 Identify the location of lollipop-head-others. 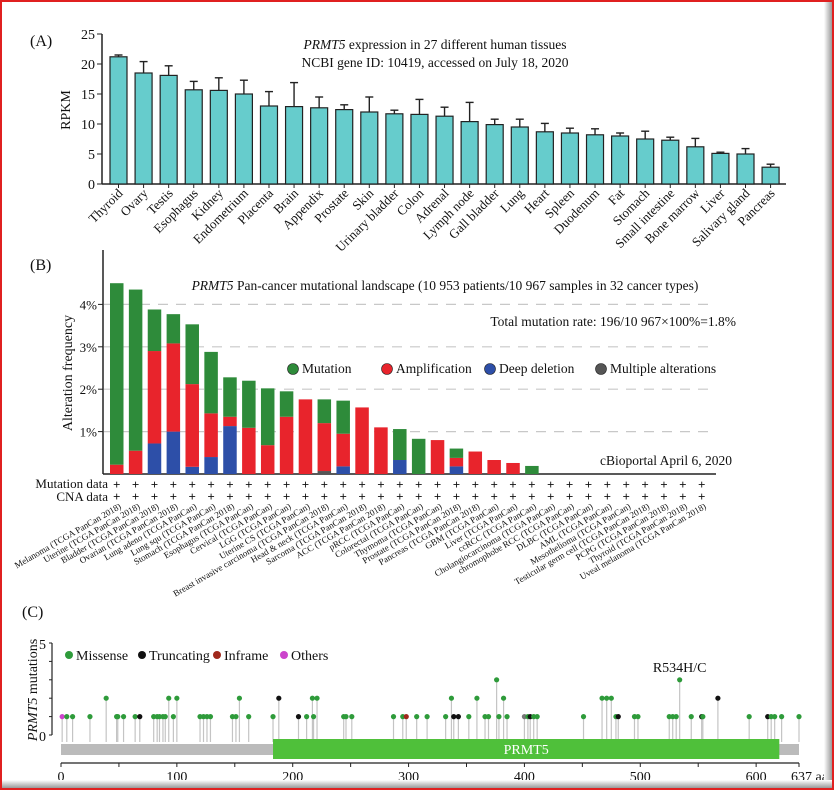
(62, 717).